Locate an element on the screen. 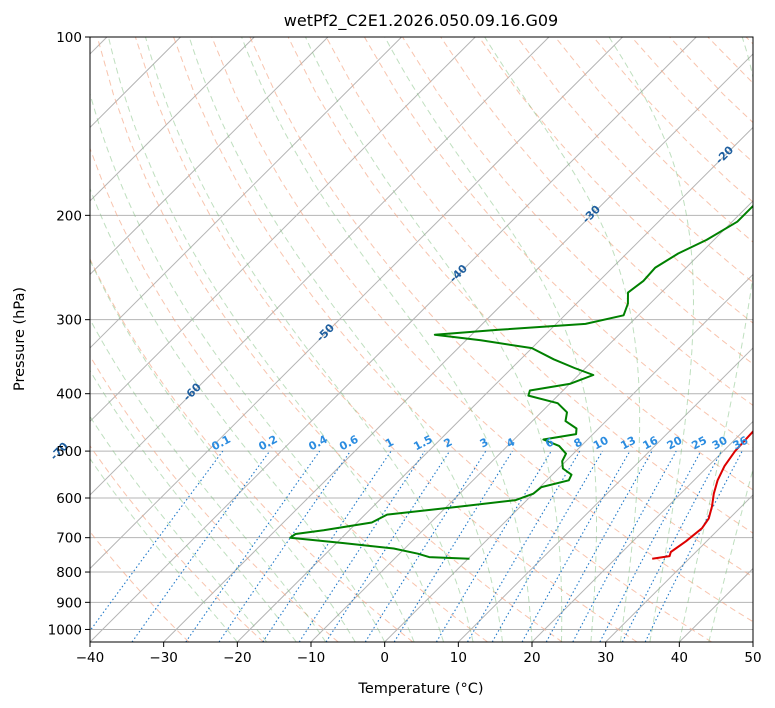 The image size is (775, 708). y-tick-label: 900 is located at coordinates (69, 603).